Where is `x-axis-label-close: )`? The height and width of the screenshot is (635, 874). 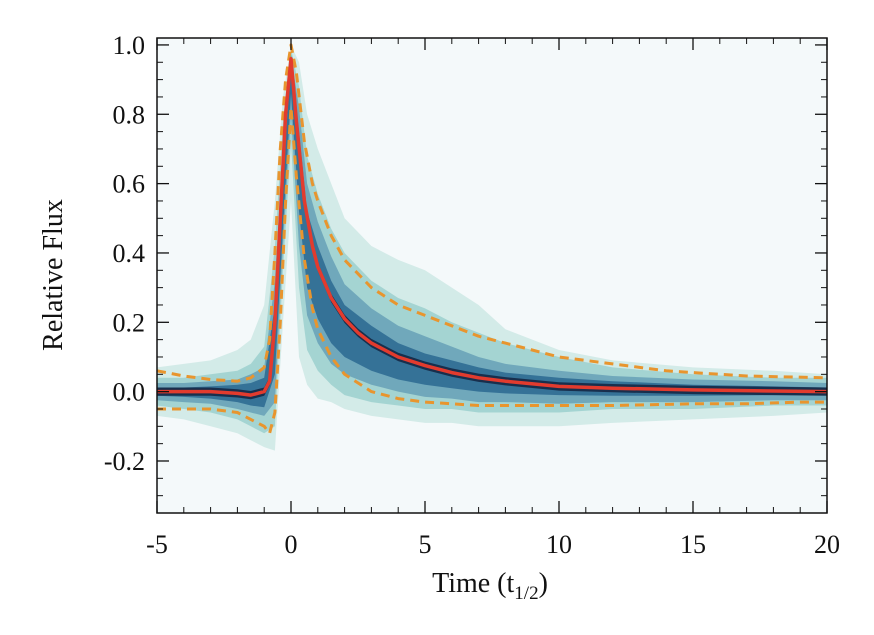 x-axis-label-close: ) is located at coordinates (543, 583).